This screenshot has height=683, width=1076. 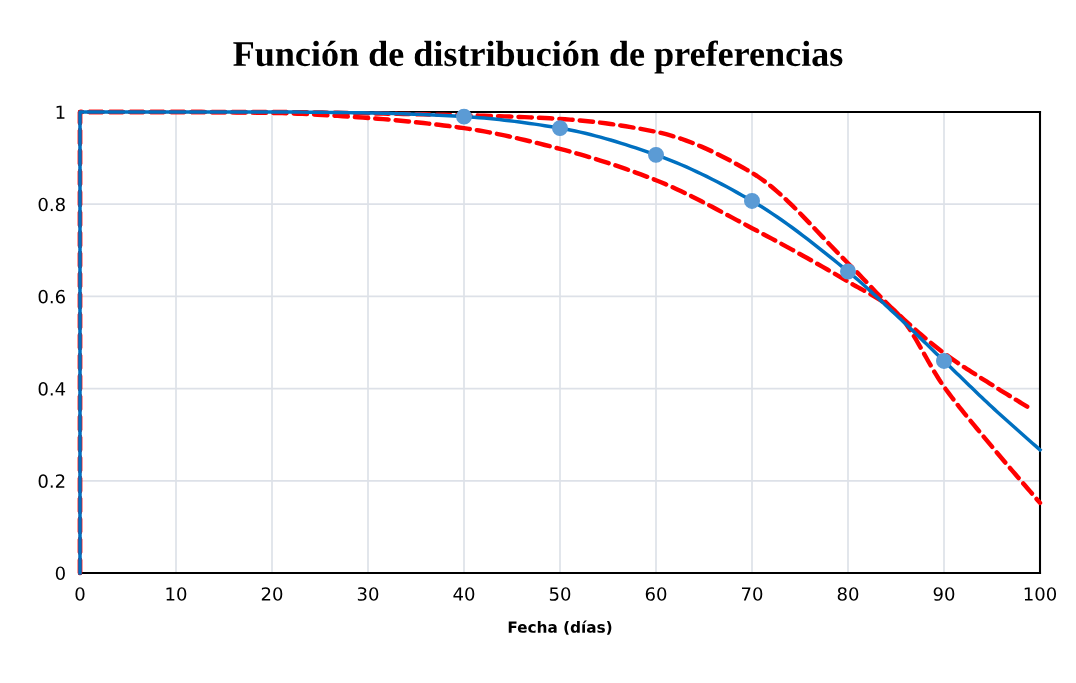 I want to click on x-tick-label: 30, so click(x=368, y=594).